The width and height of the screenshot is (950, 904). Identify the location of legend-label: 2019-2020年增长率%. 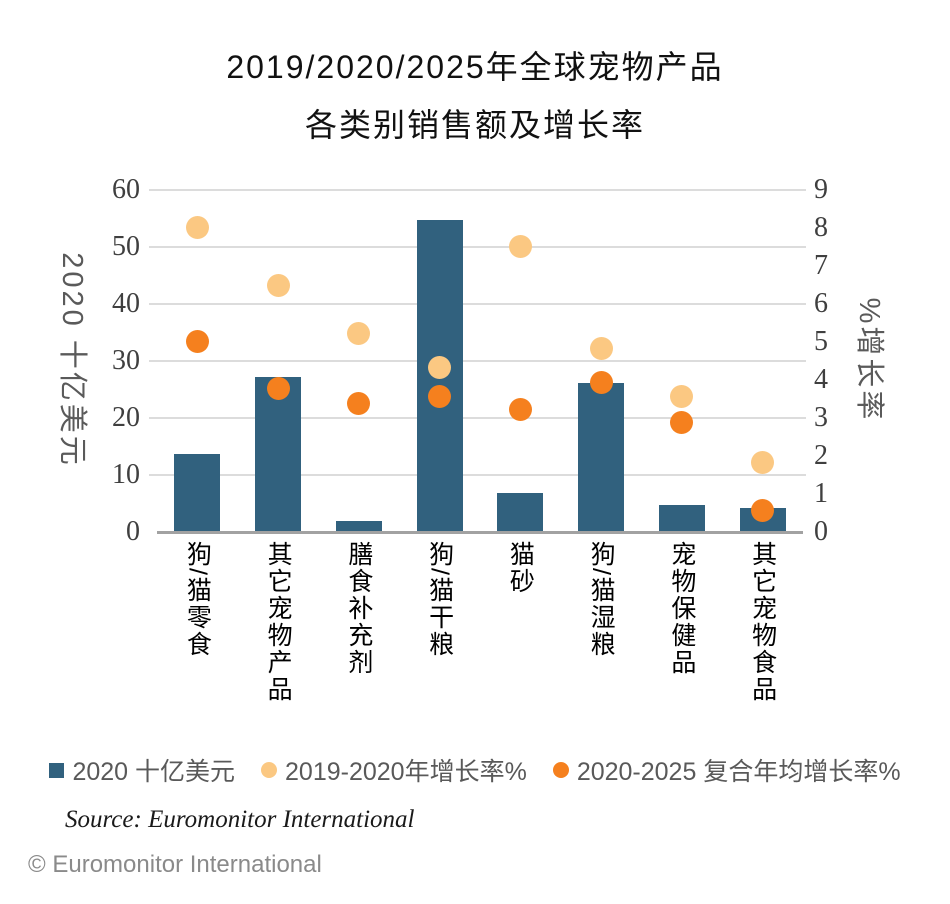
(406, 772).